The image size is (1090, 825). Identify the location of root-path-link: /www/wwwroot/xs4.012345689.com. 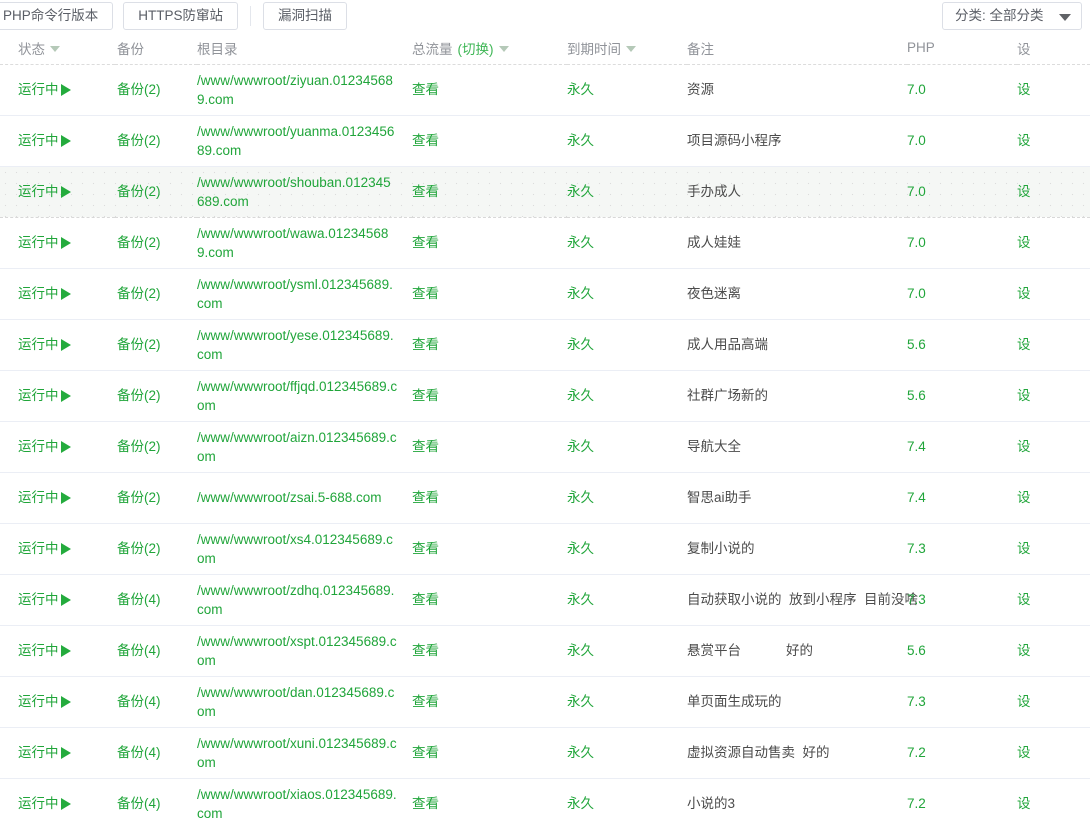
(295, 548).